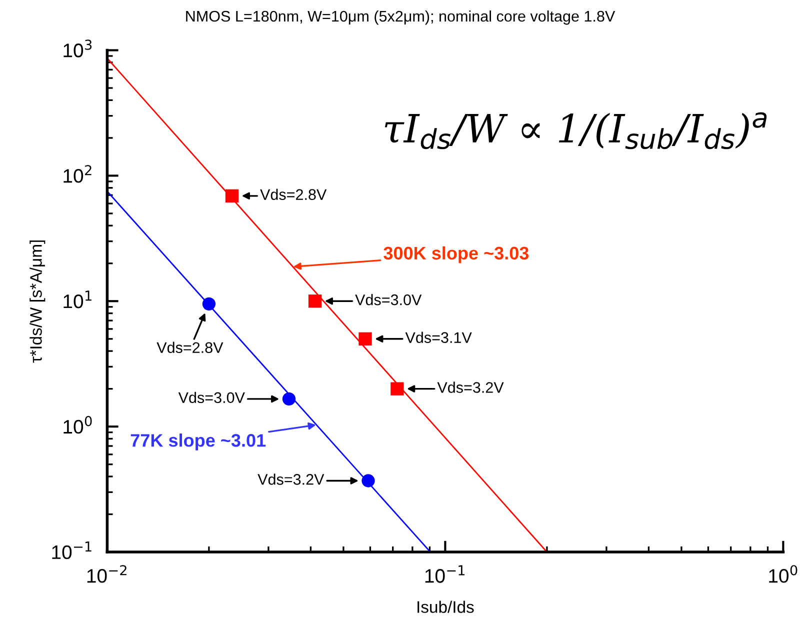  I want to click on annotation: τI$_{ds}$/W ∝ 1/(I$_{sub}$/I$_{ds}$)$^{a}$, so click(575, 131).